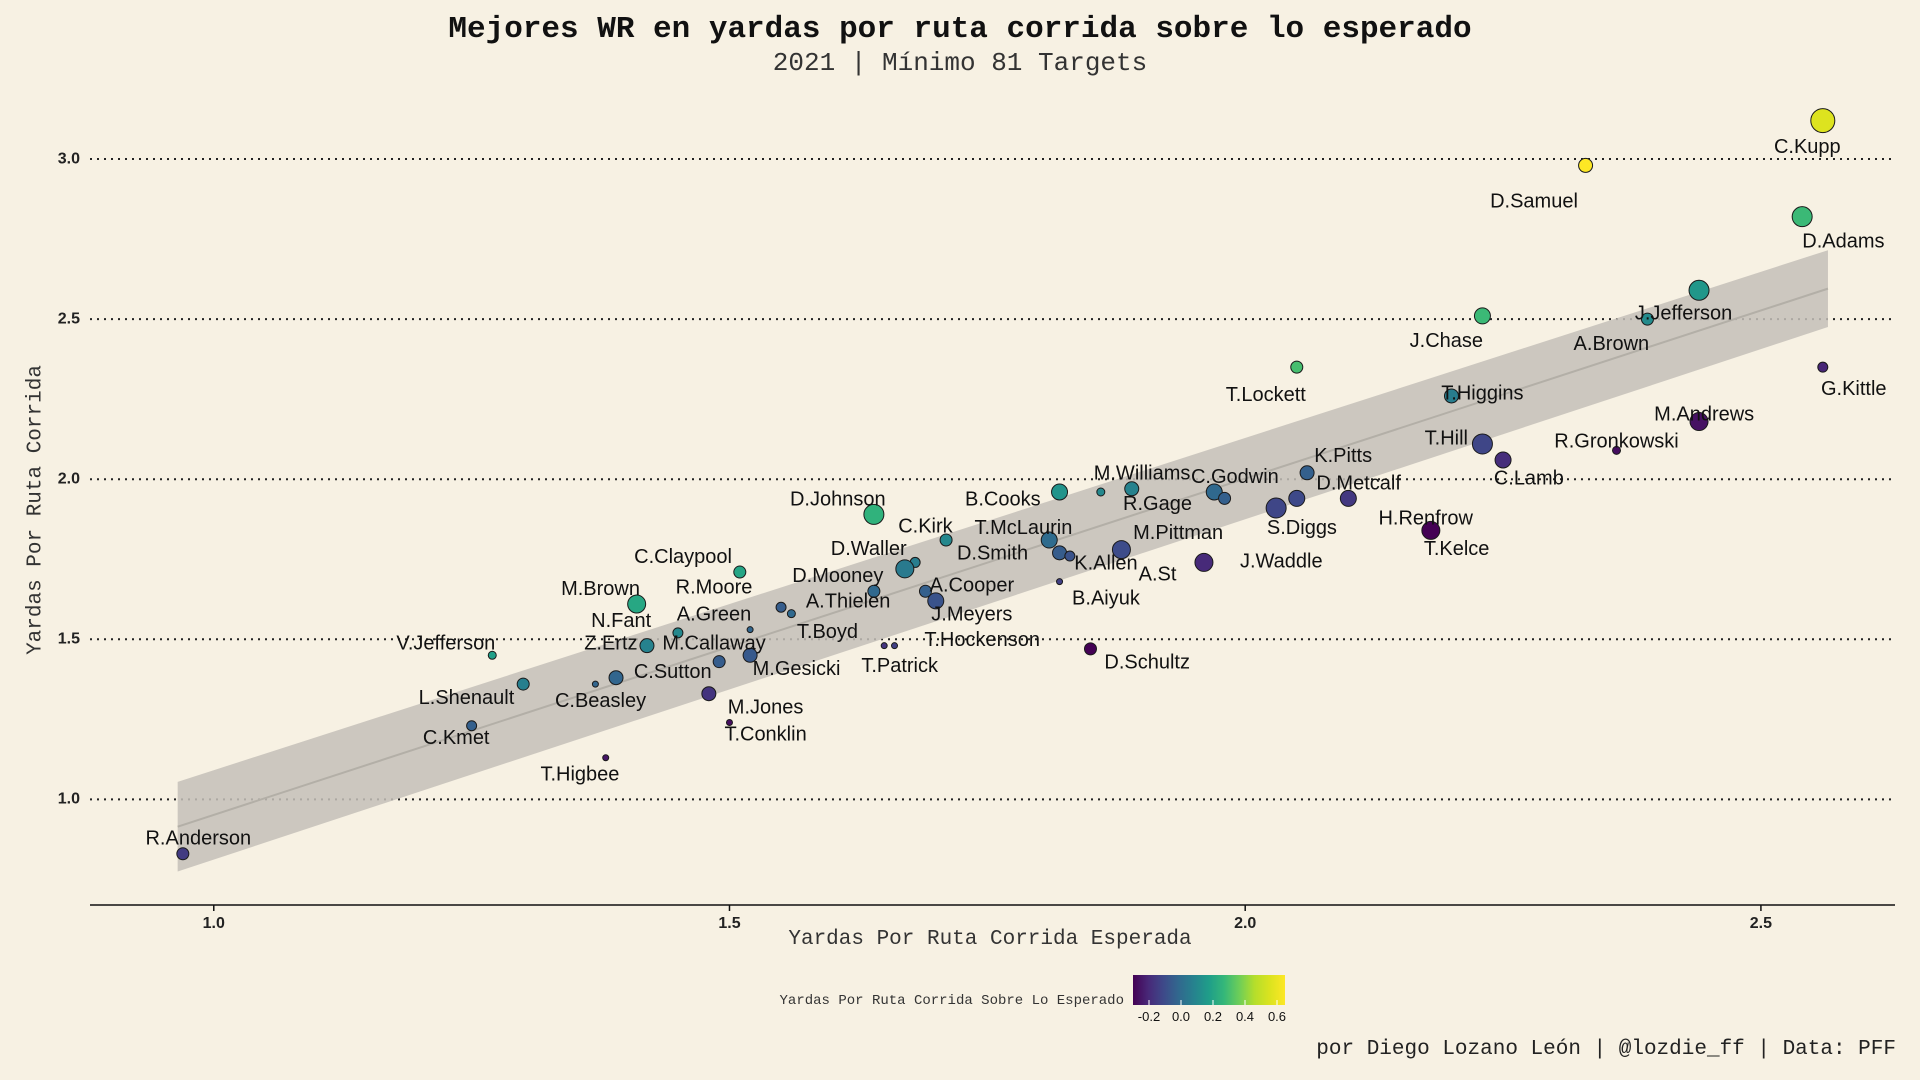 The width and height of the screenshot is (1920, 1080). Describe the element at coordinates (719, 662) in the screenshot. I see `point-M.Callaway` at that location.